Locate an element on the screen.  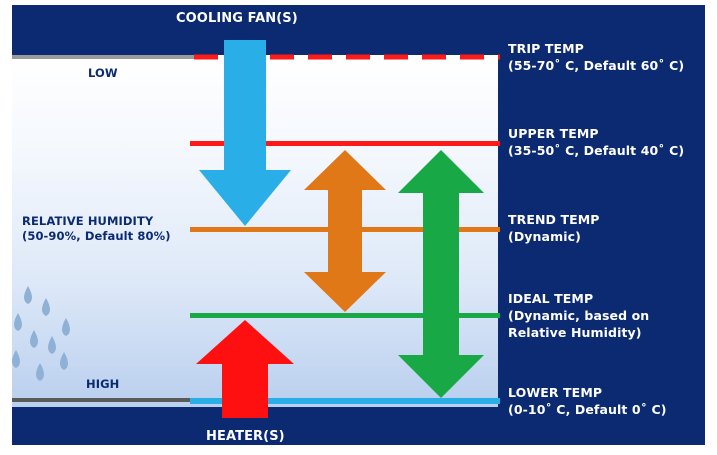
high-label: HIGH is located at coordinates (103, 384).